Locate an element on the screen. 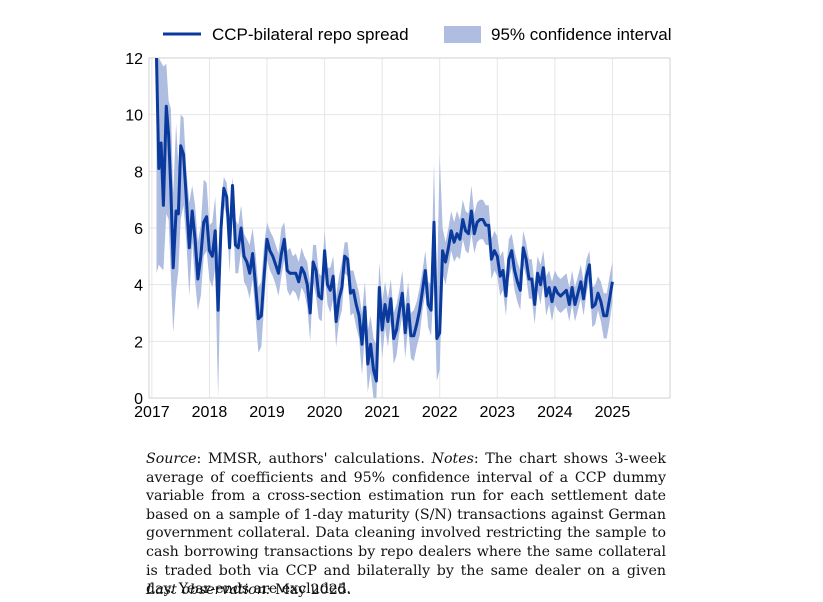 Image resolution: width=823 pixels, height=602 pixels. last-observation: Last observation: May 2025. is located at coordinates (406, 590).